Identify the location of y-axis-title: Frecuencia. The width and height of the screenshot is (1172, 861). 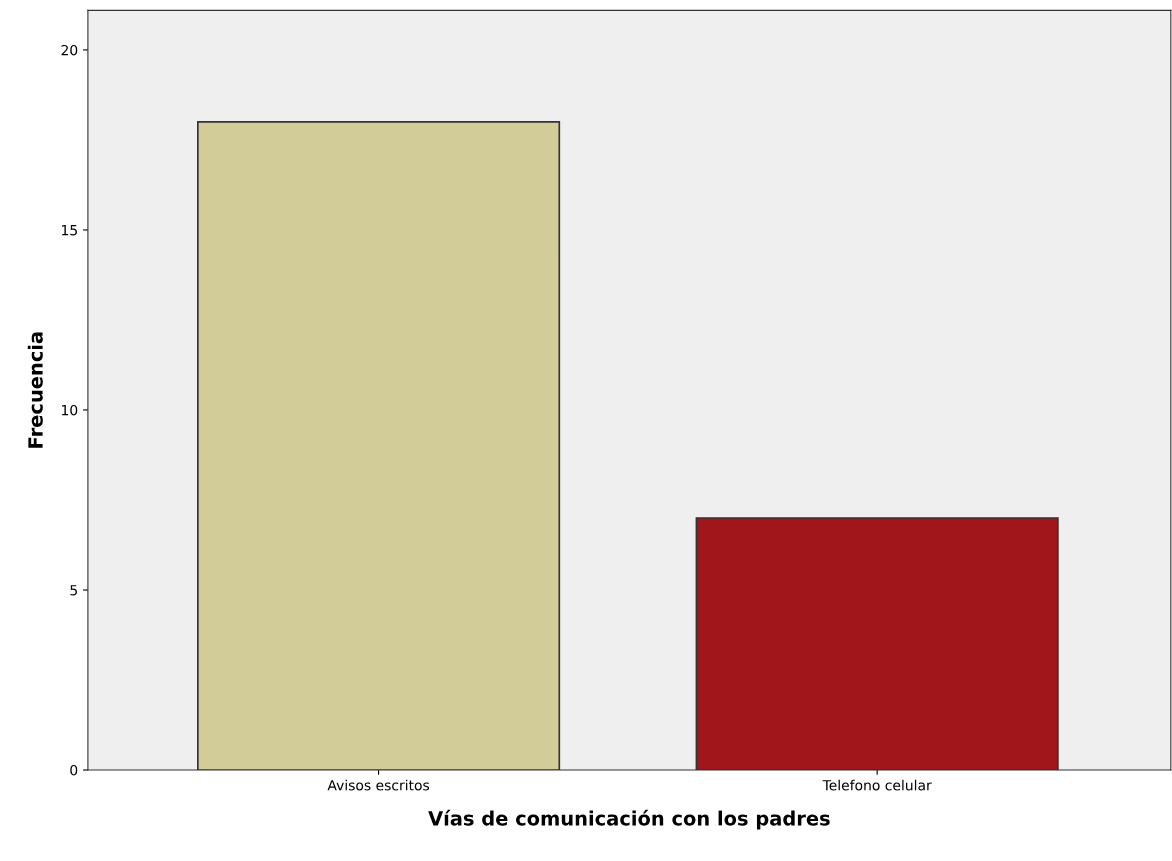
(35, 390).